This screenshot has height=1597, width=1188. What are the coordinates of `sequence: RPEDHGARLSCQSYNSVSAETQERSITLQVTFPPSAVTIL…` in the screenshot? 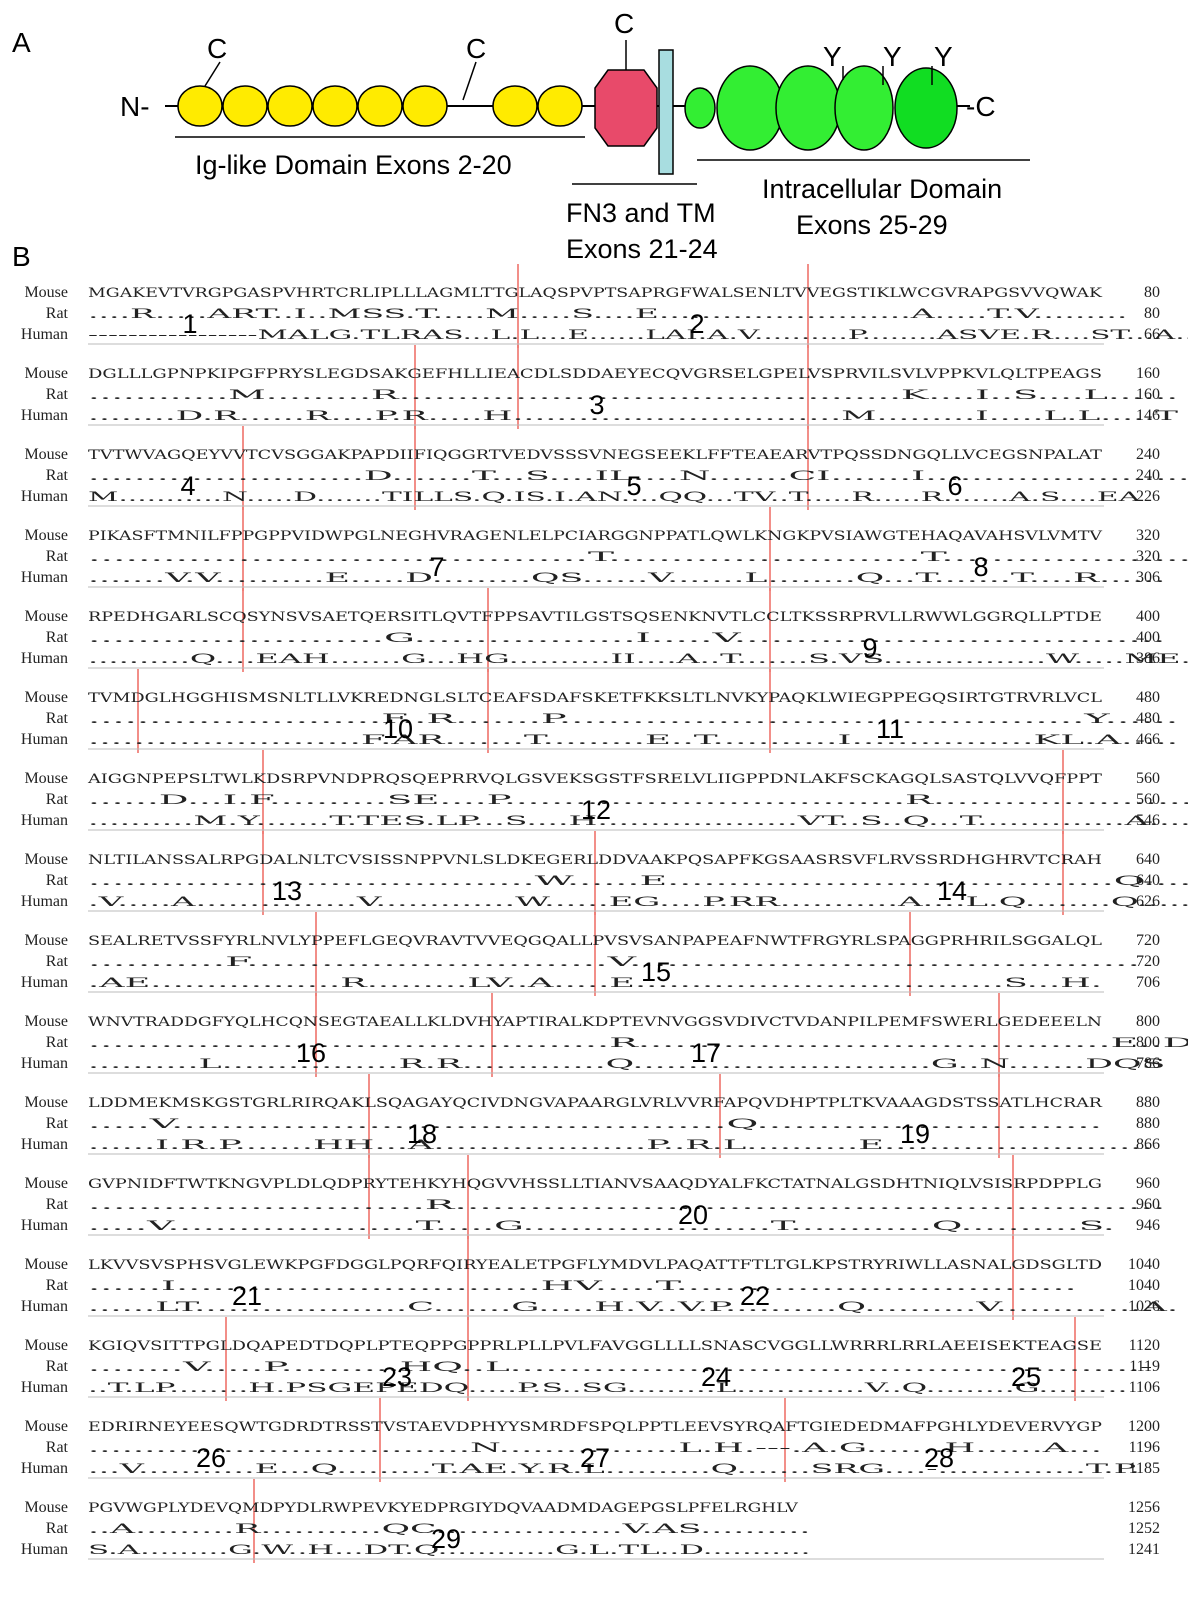 It's located at (595, 617).